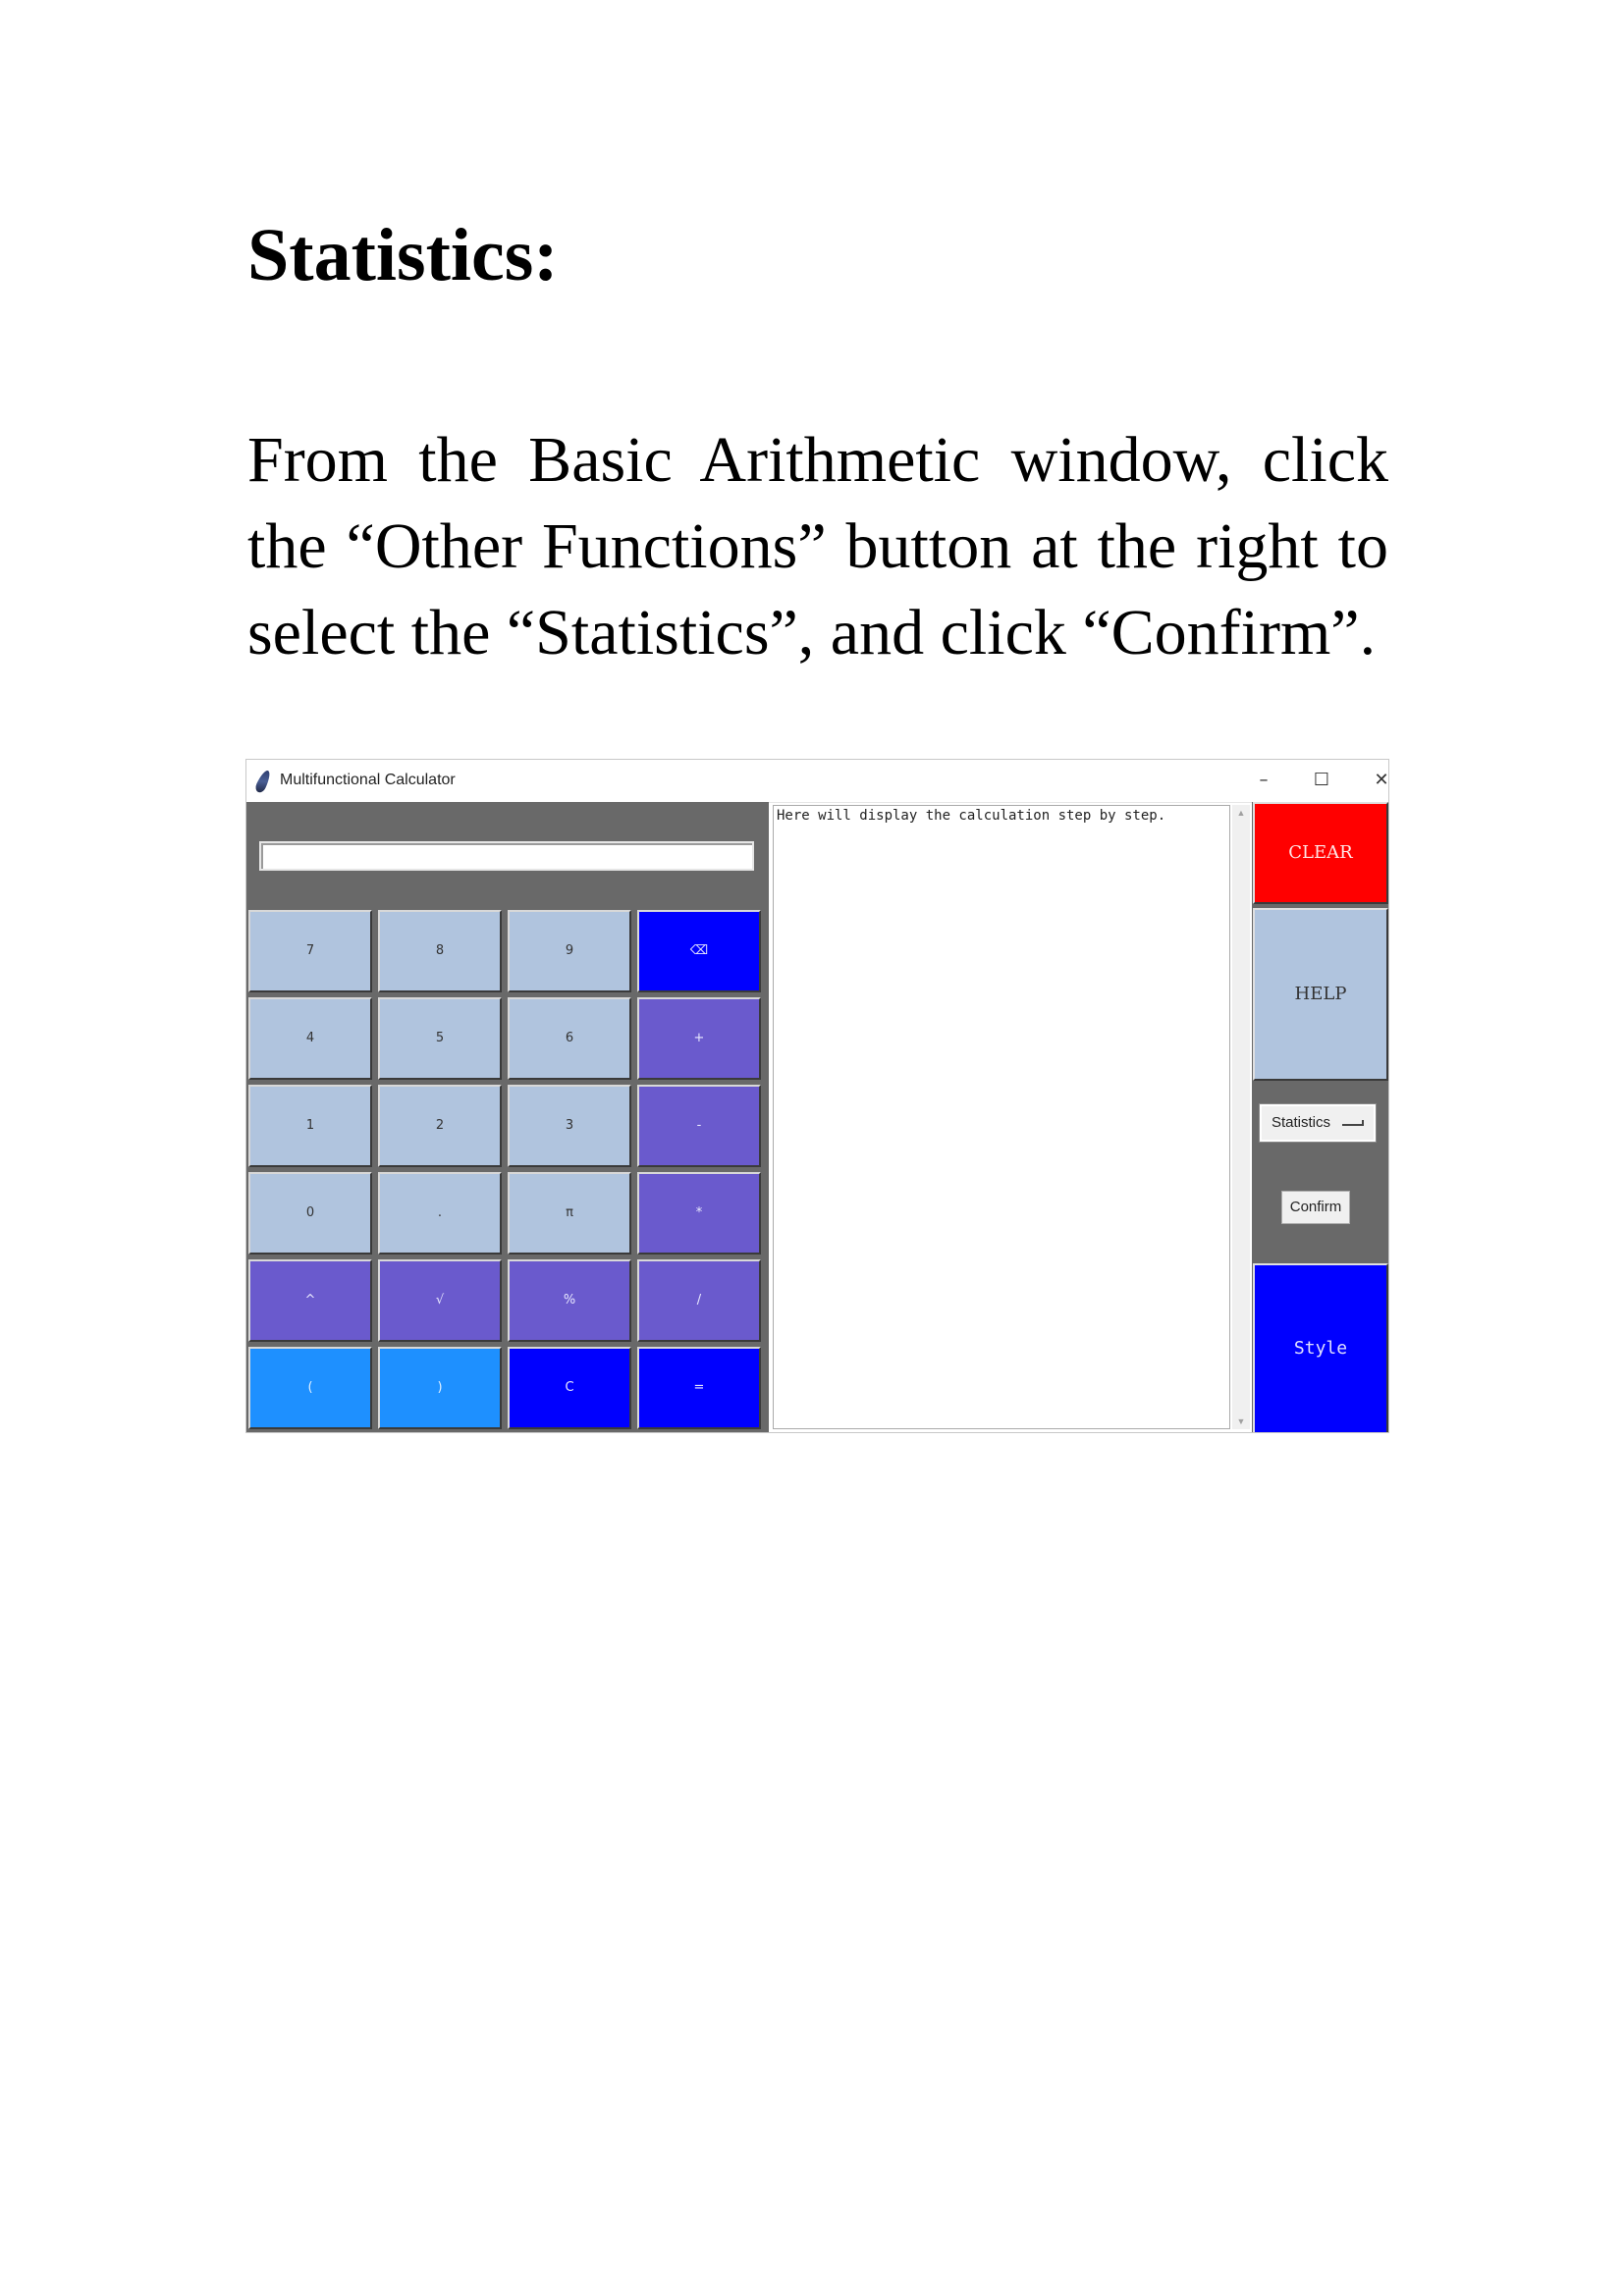 This screenshot has height=2296, width=1624. I want to click on style-button: Style, so click(1320, 1347).